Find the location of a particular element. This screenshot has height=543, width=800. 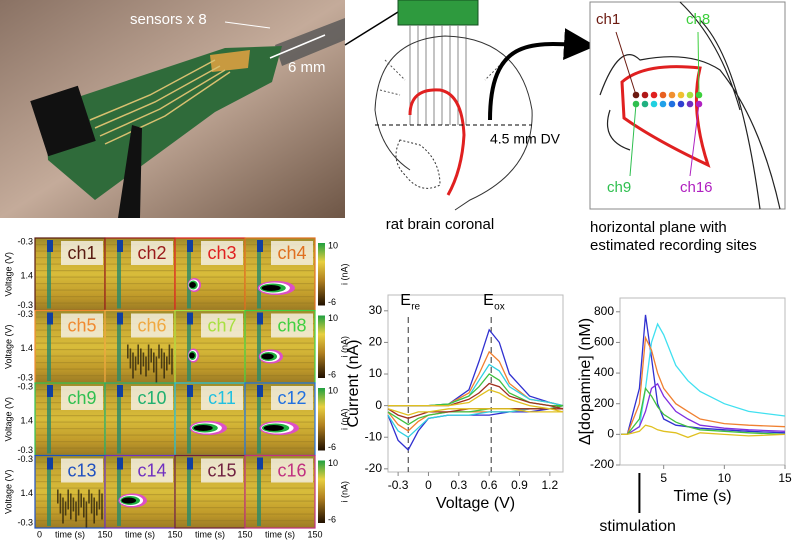

x-tick-label: 15 is located at coordinates (785, 478).